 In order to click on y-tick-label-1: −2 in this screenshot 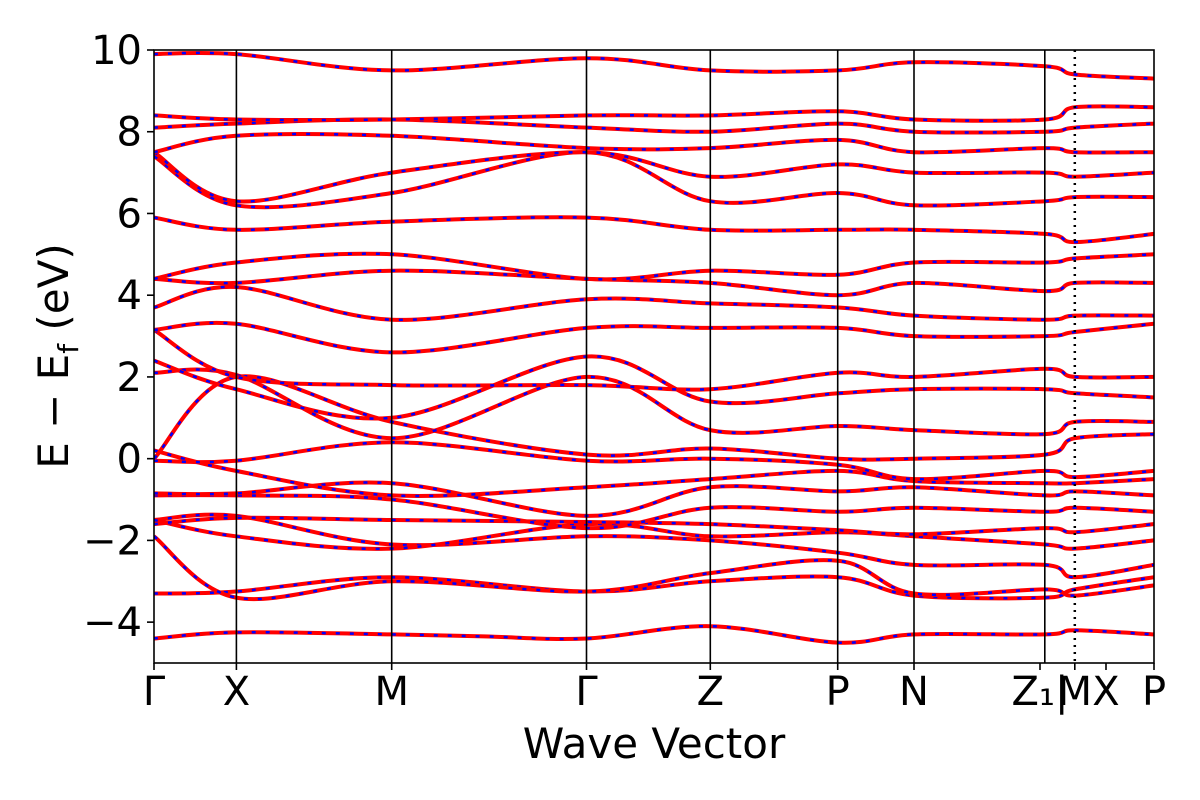, I will do `click(112, 541)`.